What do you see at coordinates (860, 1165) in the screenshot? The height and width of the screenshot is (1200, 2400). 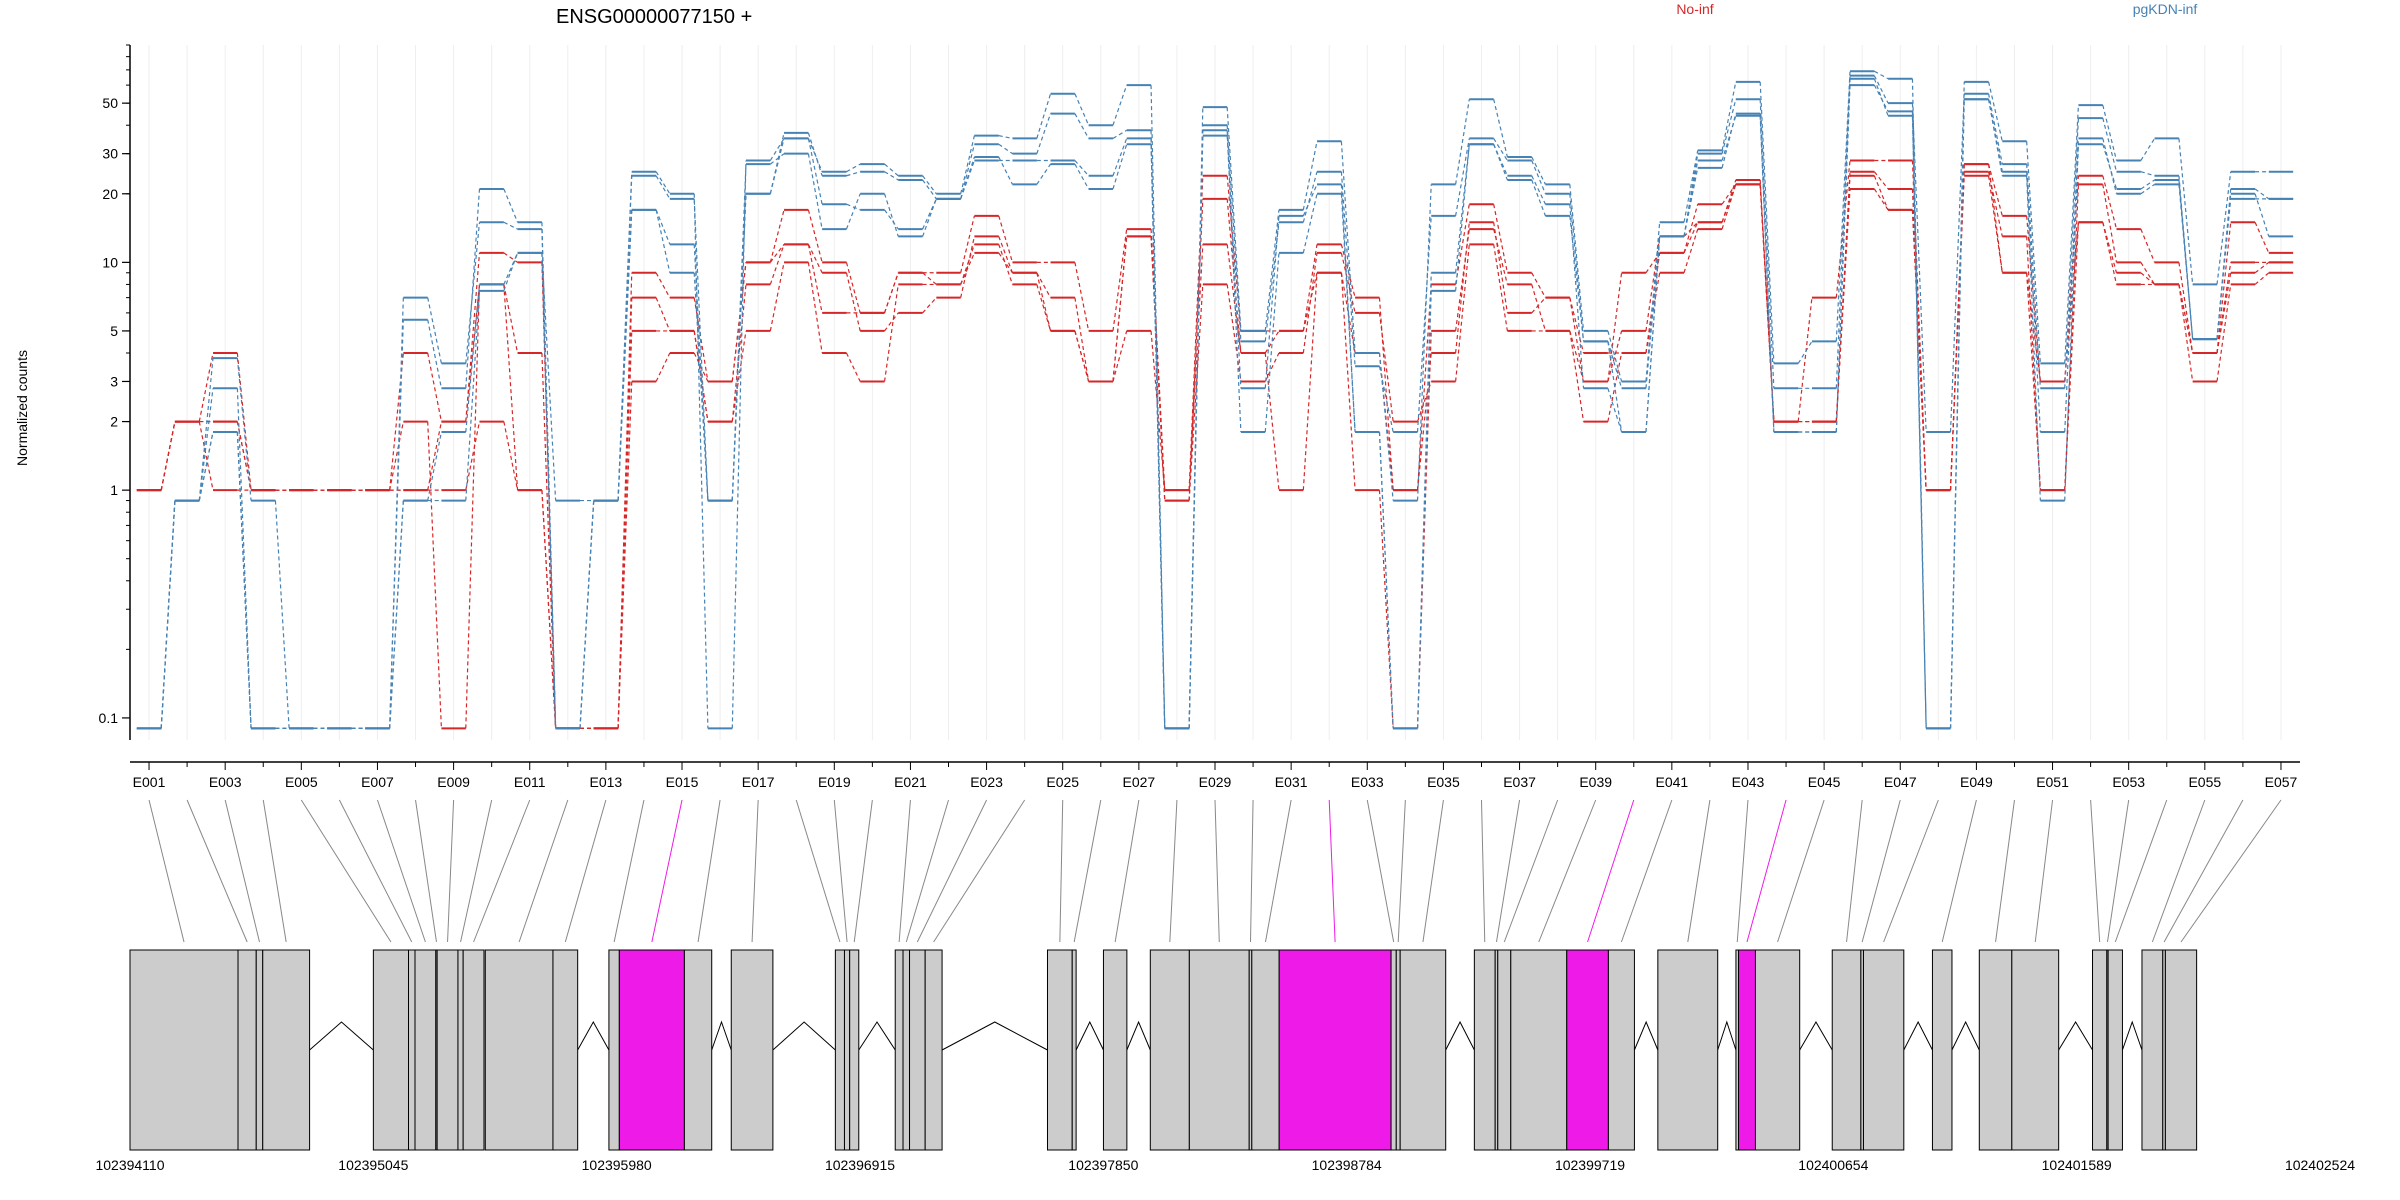 I see `genome-tick-label: 102396915` at bounding box center [860, 1165].